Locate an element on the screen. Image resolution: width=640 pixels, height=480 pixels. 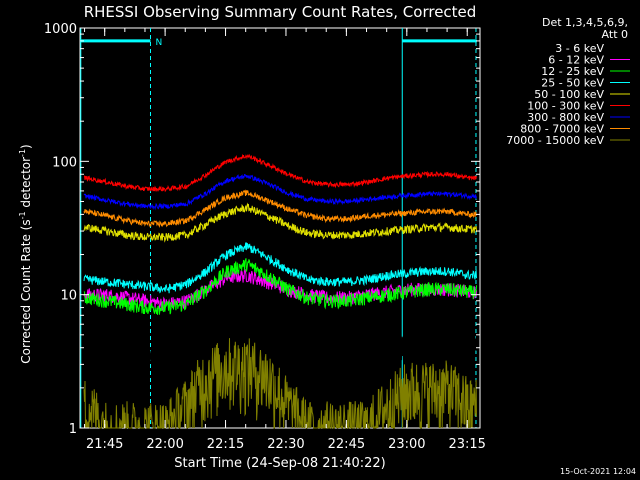
series-line-3-6-kev is located at coordinates (280, 333).